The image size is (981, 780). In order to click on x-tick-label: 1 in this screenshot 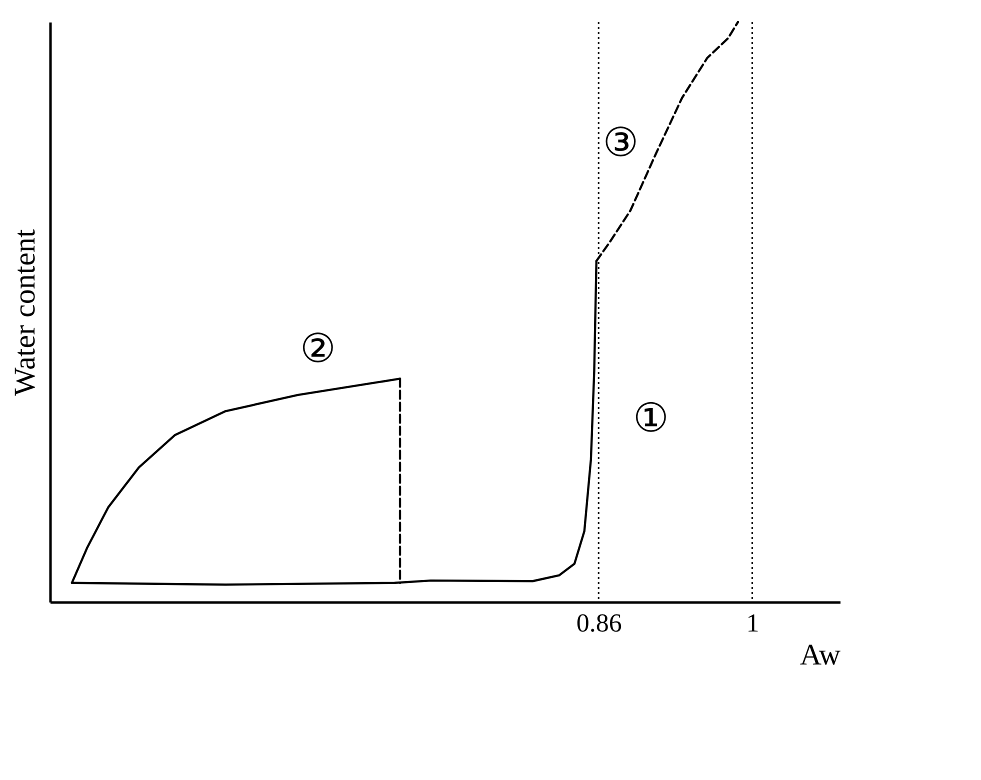, I will do `click(753, 623)`.